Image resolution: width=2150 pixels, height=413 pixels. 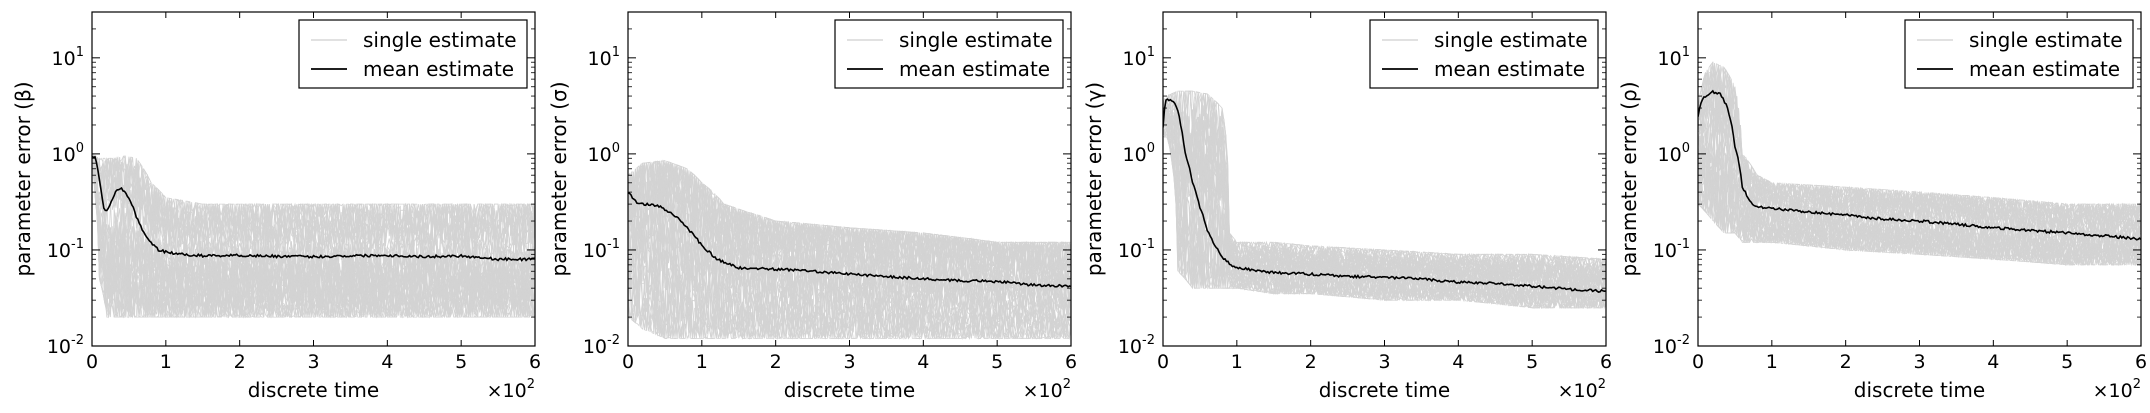 I want to click on x-tick-label: 6, so click(x=1606, y=362).